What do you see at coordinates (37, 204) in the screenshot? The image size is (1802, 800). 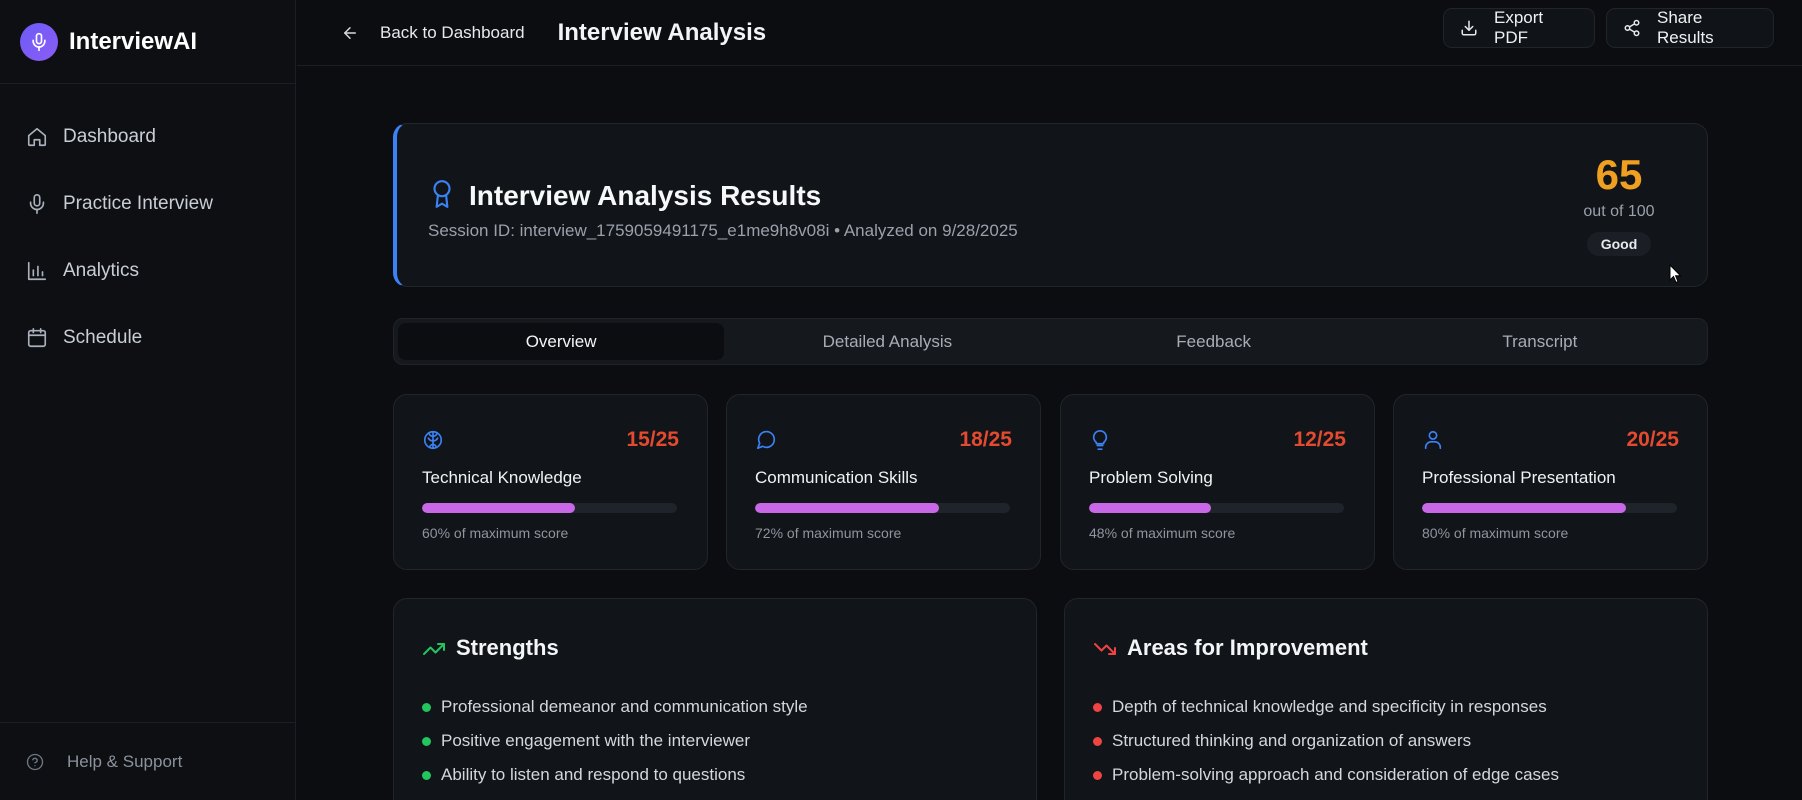 I see `microphone-icon` at bounding box center [37, 204].